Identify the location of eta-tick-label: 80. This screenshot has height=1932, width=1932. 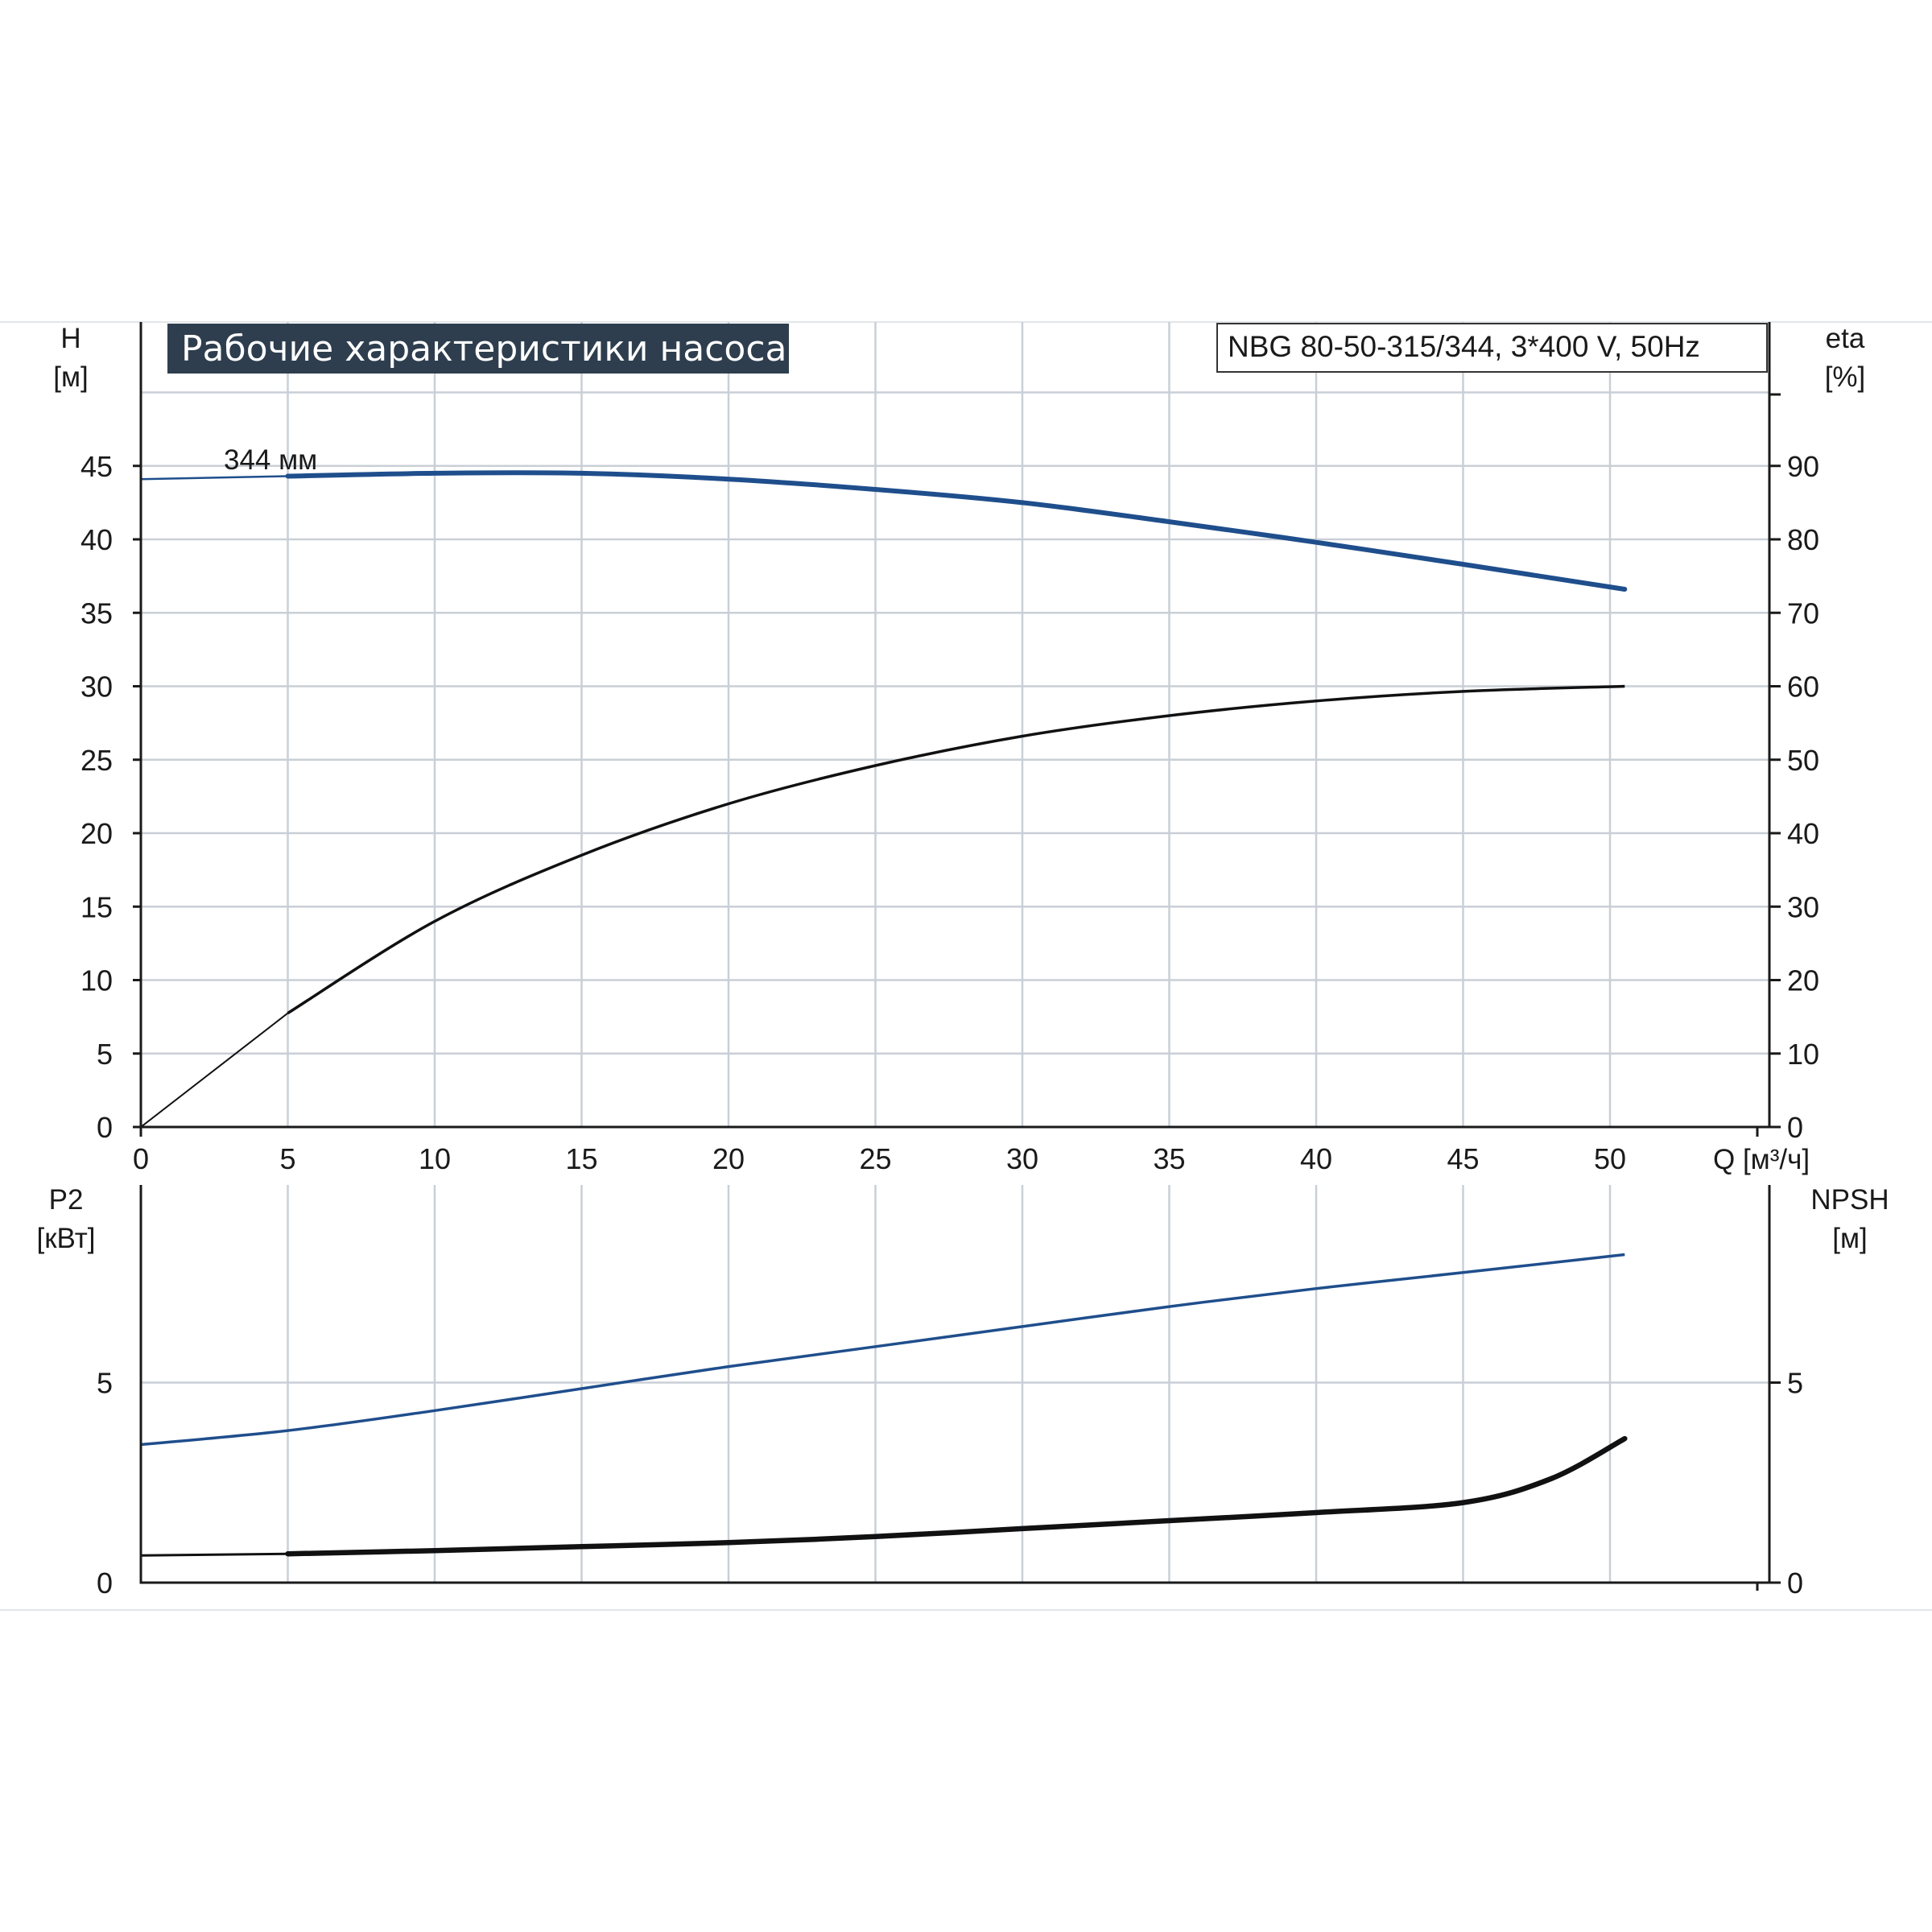
(1803, 539).